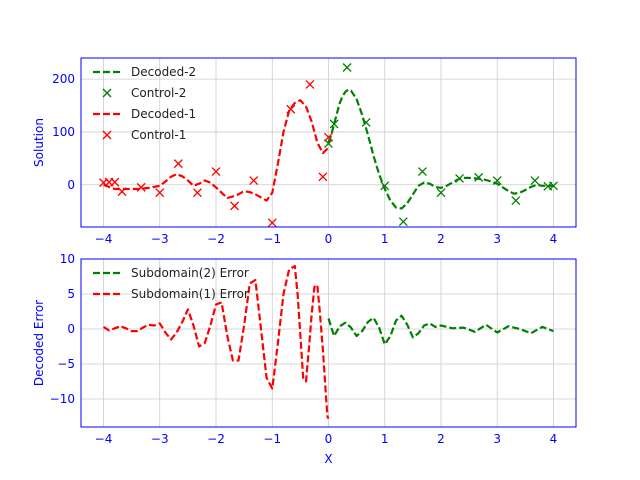 This screenshot has width=640, height=480. What do you see at coordinates (190, 294) in the screenshot?
I see `legend-label: Subdomain(1) Error` at bounding box center [190, 294].